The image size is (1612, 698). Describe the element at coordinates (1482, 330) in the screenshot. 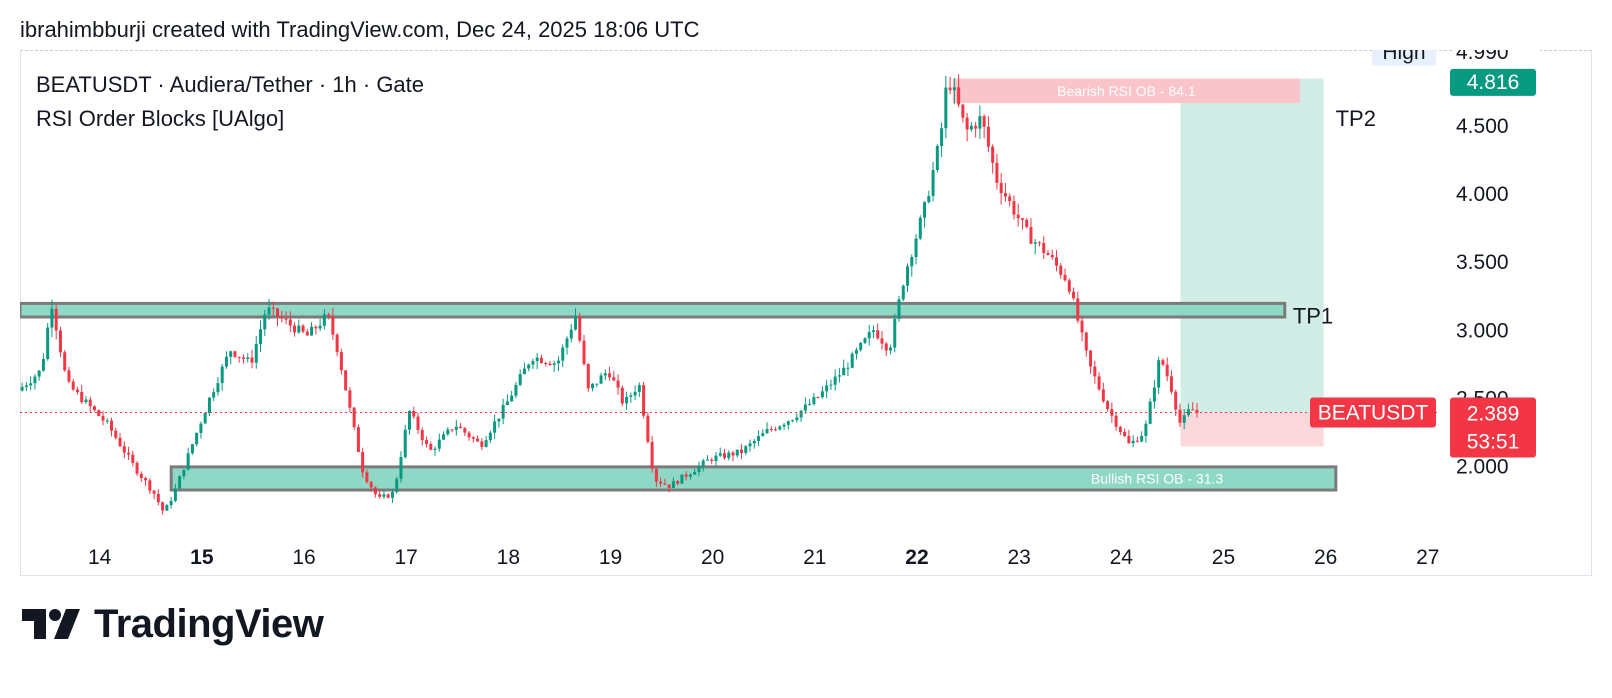

I see `y-tick-label: 3.000` at that location.